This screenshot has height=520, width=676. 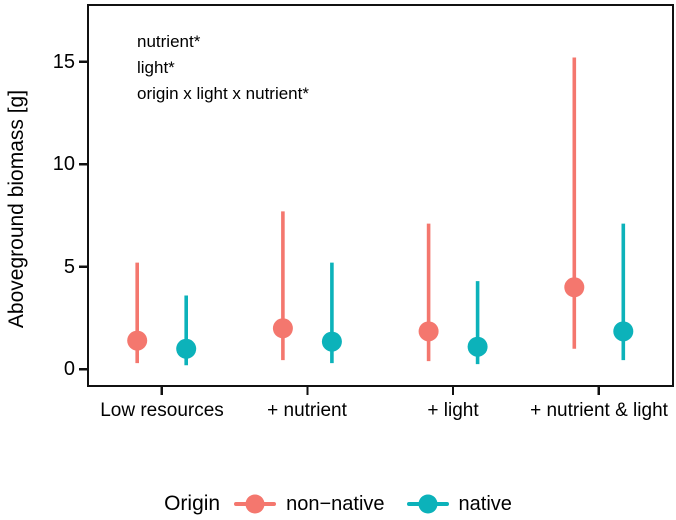 I want to click on y-tick-label-5: 5, so click(x=69, y=267).